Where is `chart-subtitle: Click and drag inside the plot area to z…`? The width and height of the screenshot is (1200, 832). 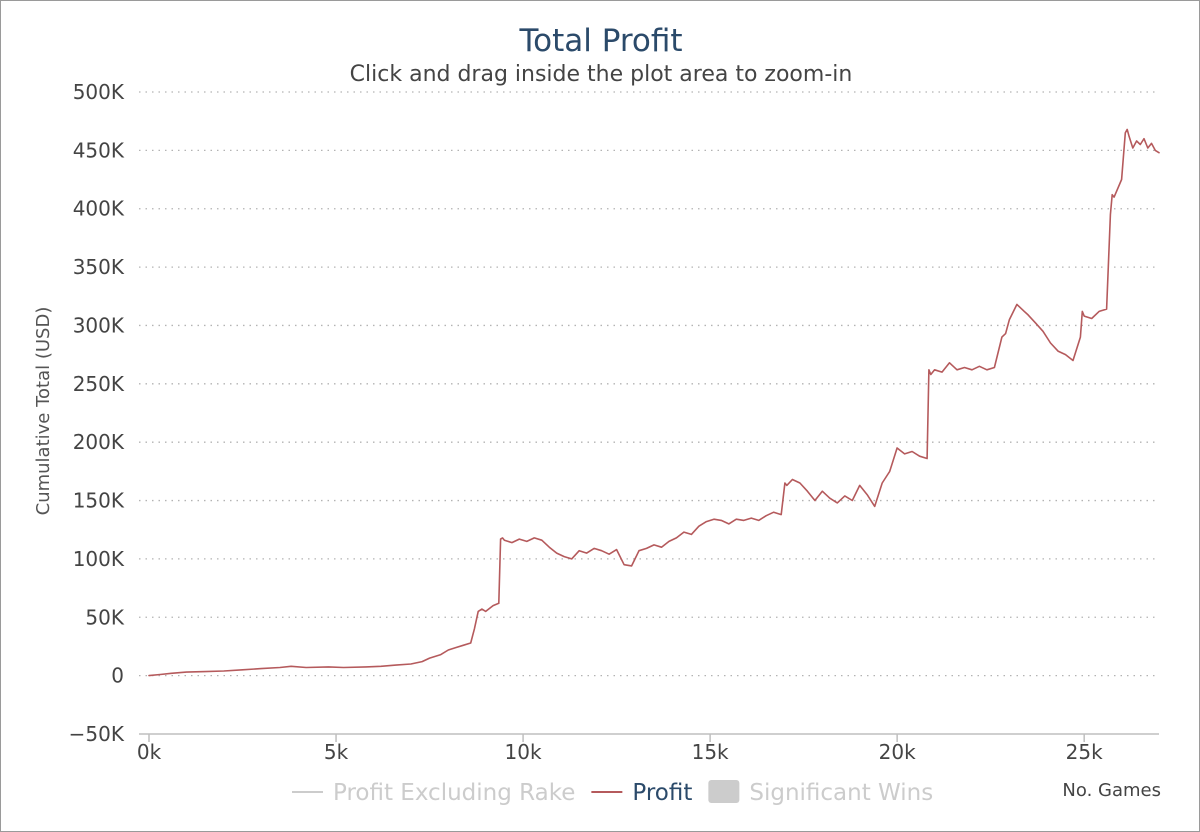
chart-subtitle: Click and drag inside the plot area to z… is located at coordinates (601, 74).